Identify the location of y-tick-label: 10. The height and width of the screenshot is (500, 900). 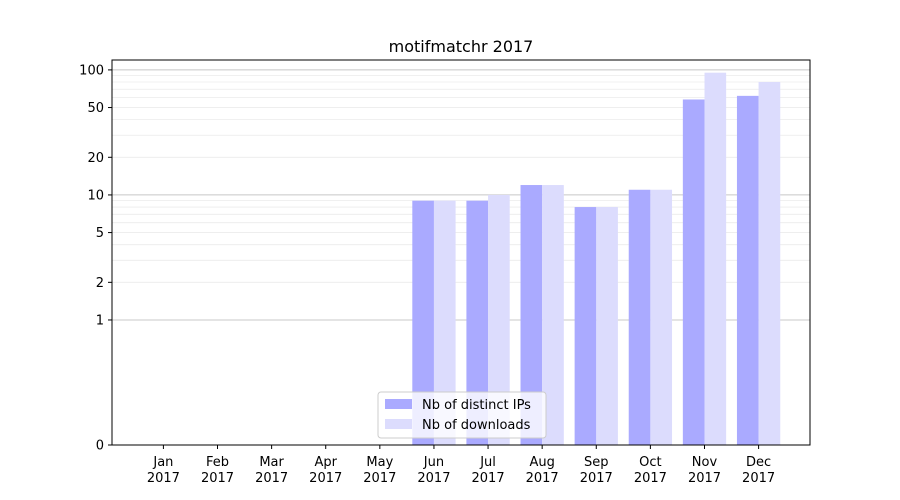
(95, 195).